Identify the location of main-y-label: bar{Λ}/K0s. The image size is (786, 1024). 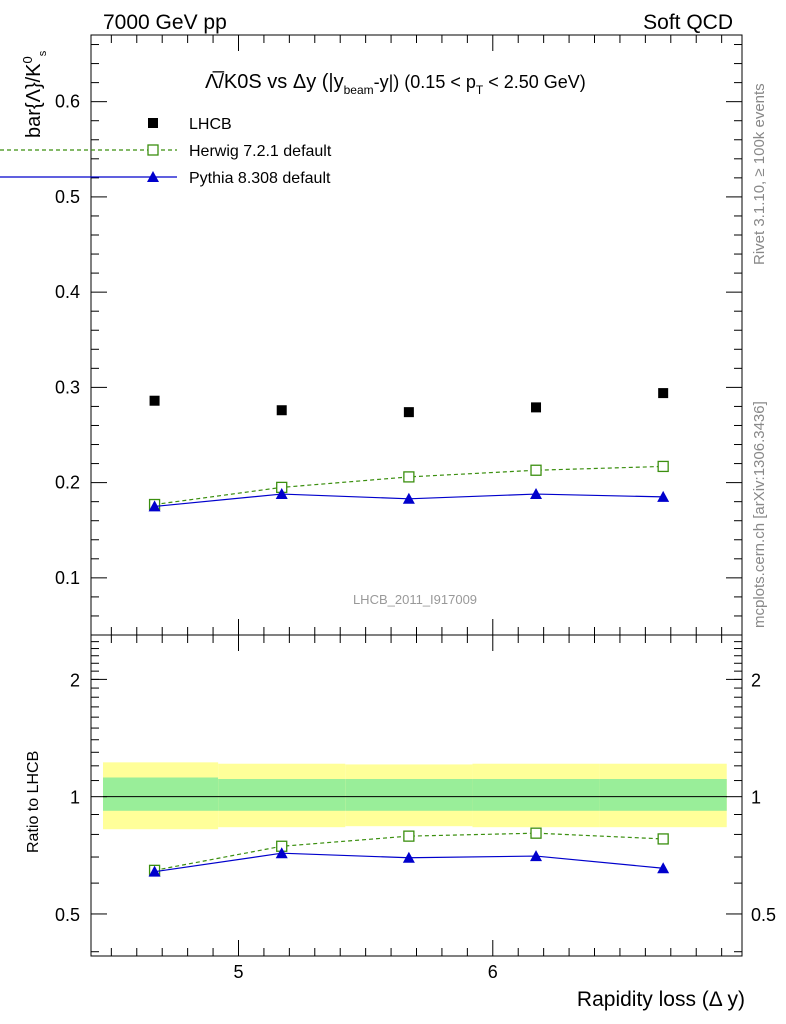
(34, 94).